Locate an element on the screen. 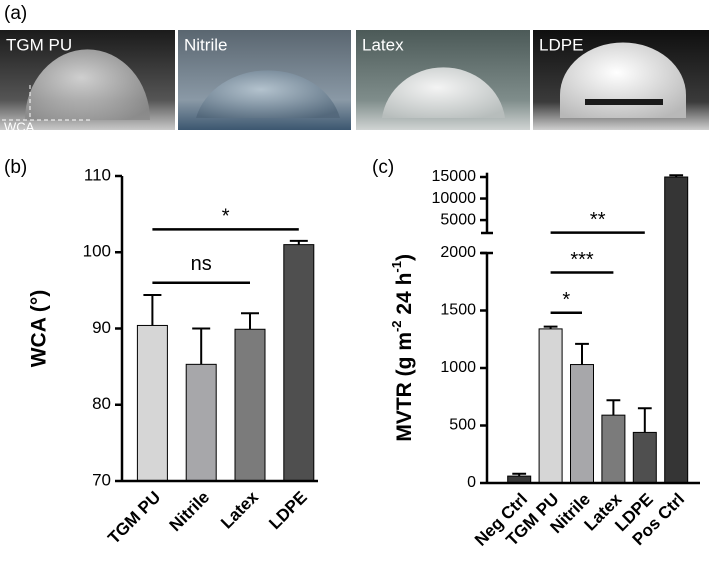  y-tick-label: 1000 is located at coordinates (458, 367).